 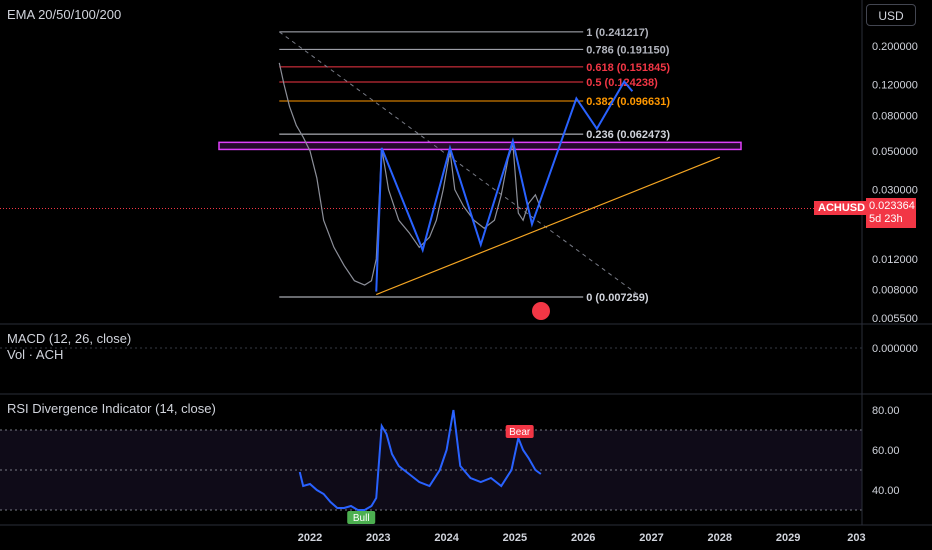 I want to click on support-trendline, so click(x=548, y=226).